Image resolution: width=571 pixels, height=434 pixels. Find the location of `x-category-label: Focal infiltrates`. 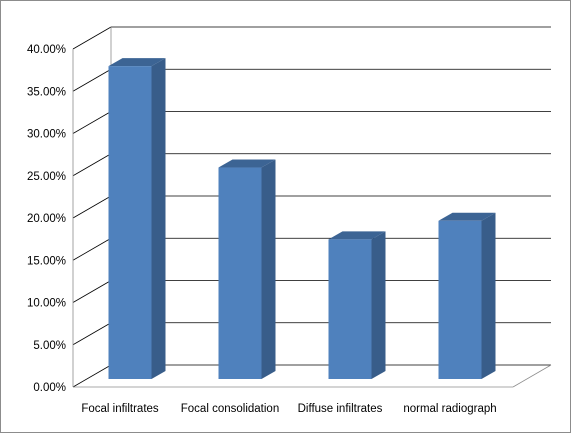

x-category-label: Focal infiltrates is located at coordinates (120, 409).